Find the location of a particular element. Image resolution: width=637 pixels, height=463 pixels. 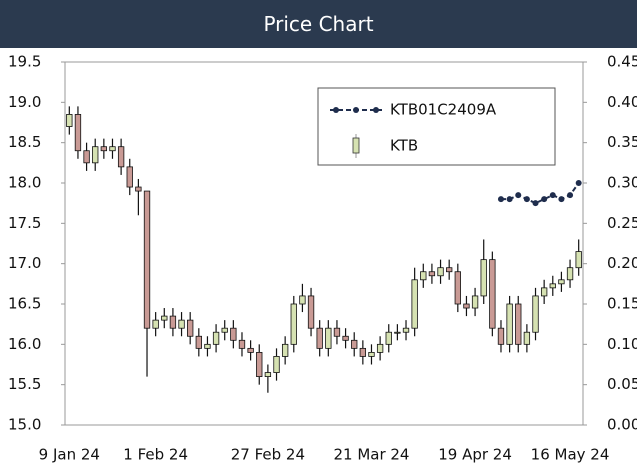

x-tick-label: 21 Mar 24 is located at coordinates (371, 454).